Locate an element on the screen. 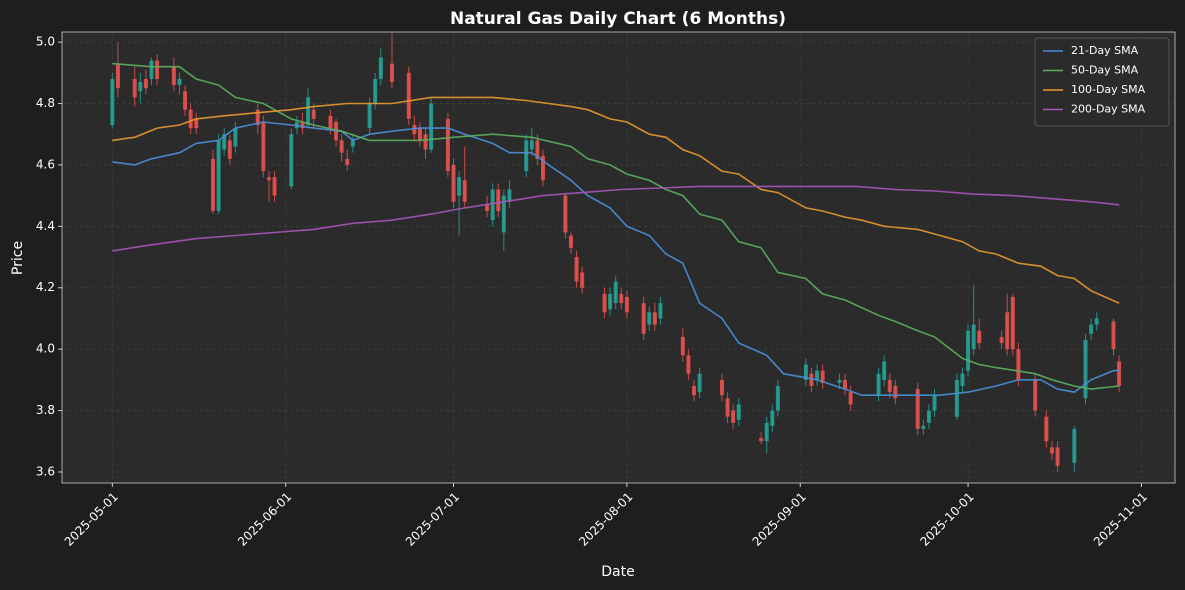  legend-label: 21-Day SMA is located at coordinates (1105, 50).